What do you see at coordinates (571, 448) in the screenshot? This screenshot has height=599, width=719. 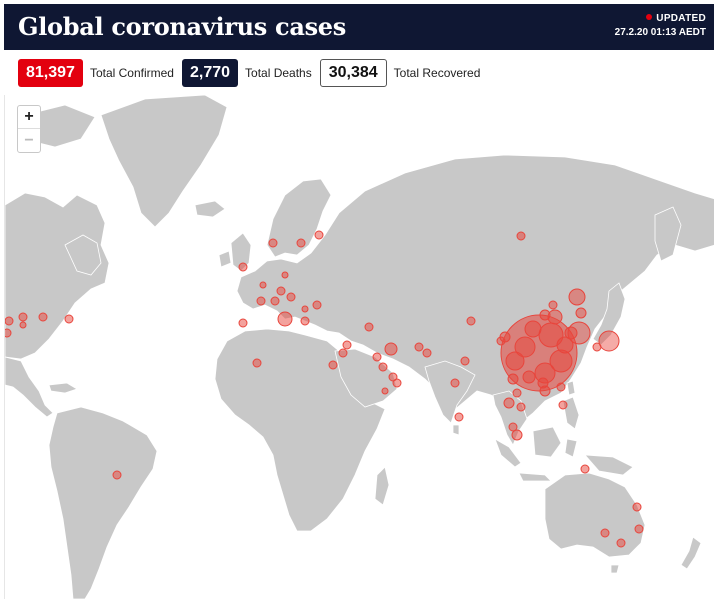 I see `land-sulawesi` at bounding box center [571, 448].